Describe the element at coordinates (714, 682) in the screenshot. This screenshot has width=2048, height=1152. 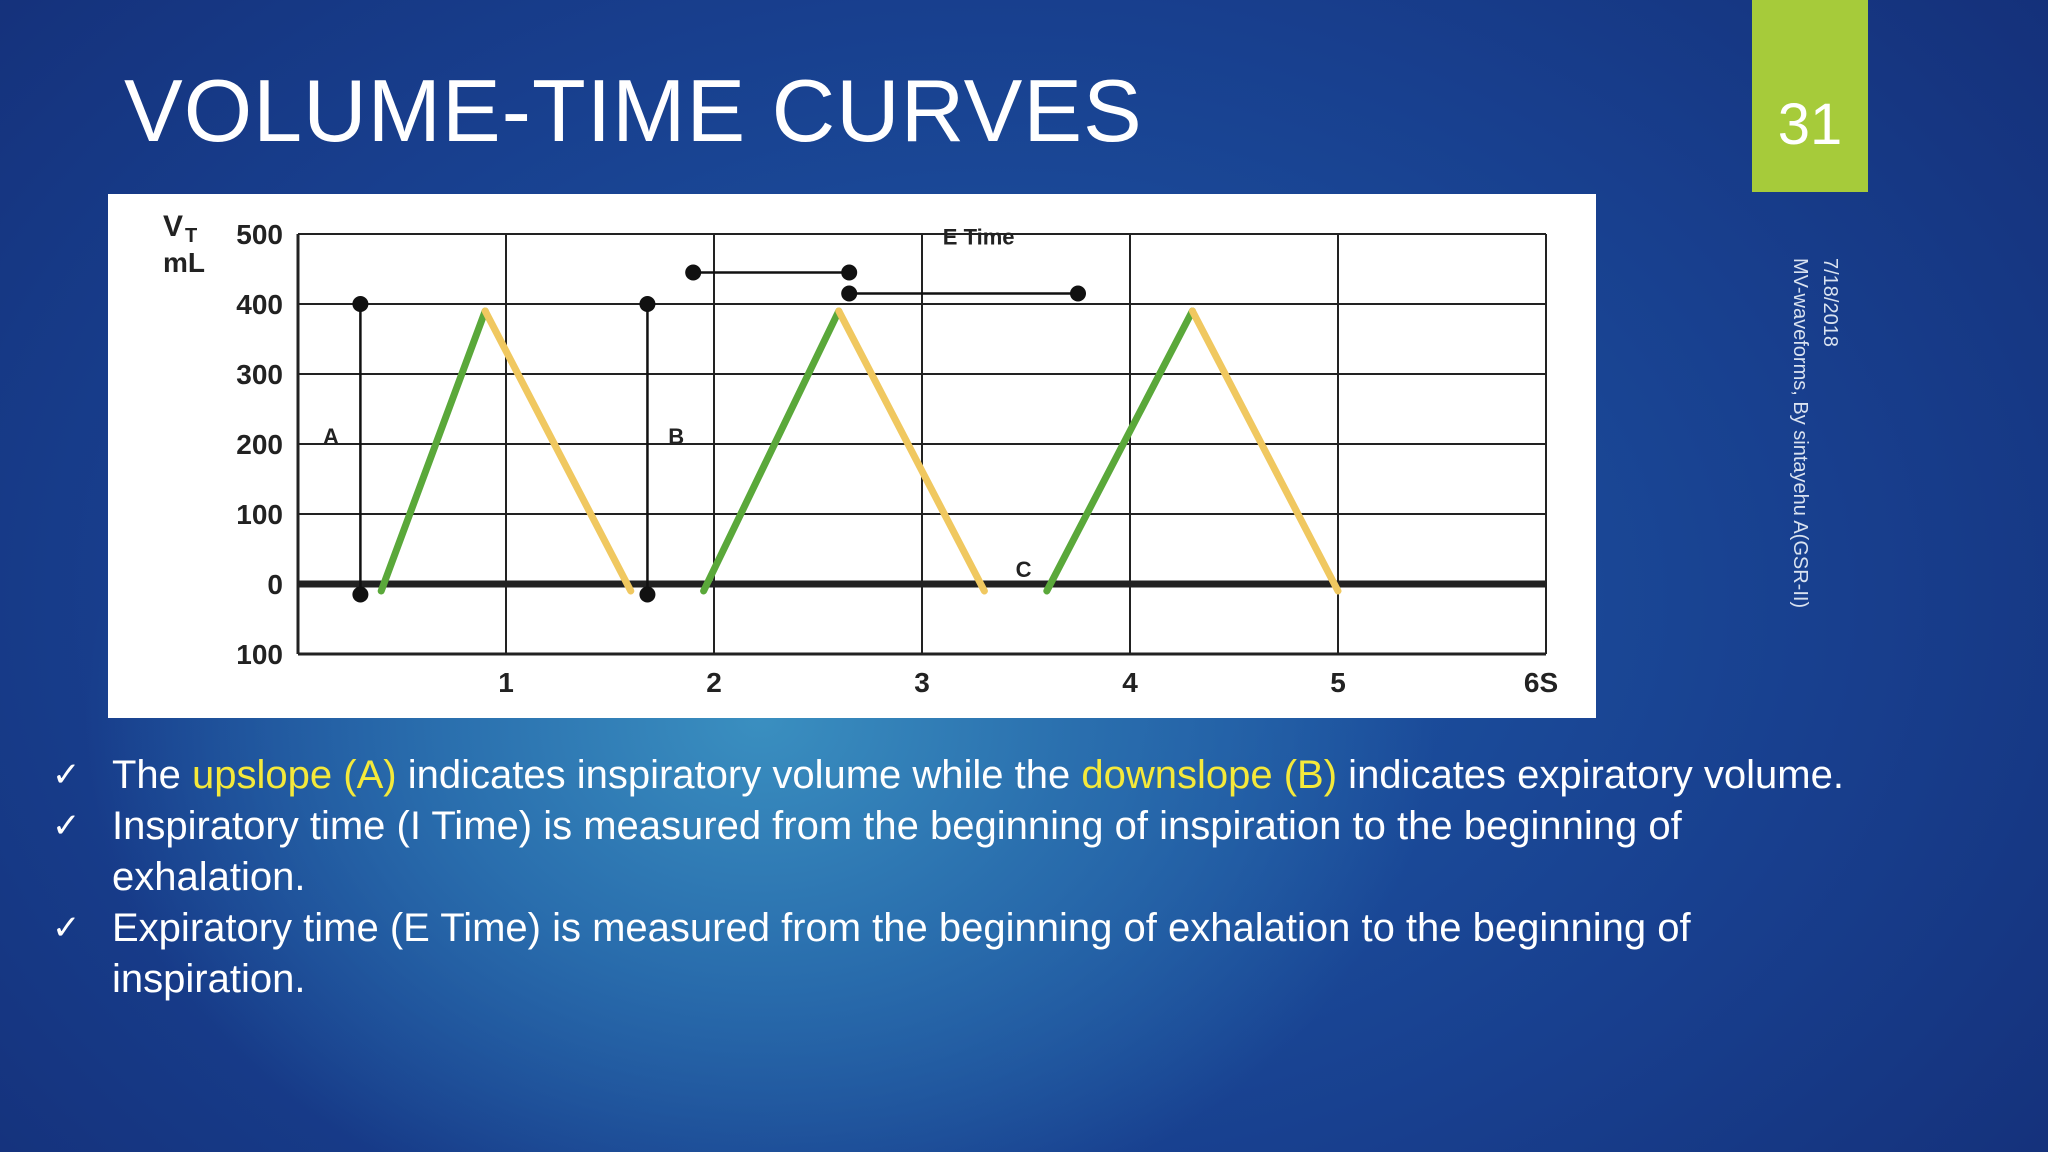
I see `x-tick-label: 2` at that location.